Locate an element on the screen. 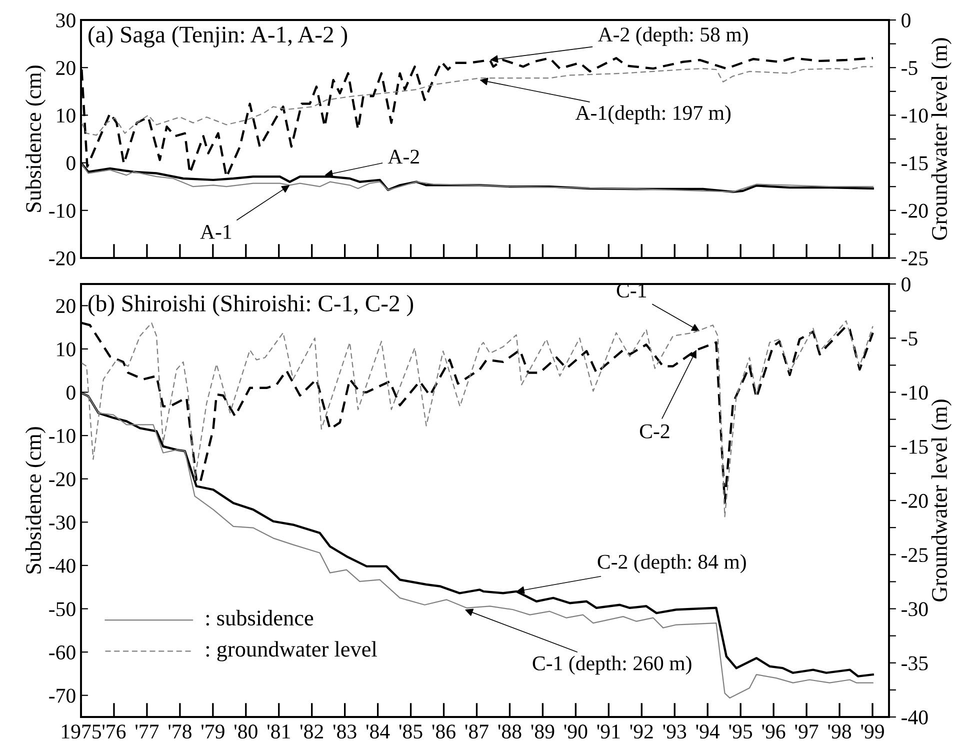  chart-title: (b) Shiroishi (Shiroishi: C-1, C-2 ) is located at coordinates (251, 305).